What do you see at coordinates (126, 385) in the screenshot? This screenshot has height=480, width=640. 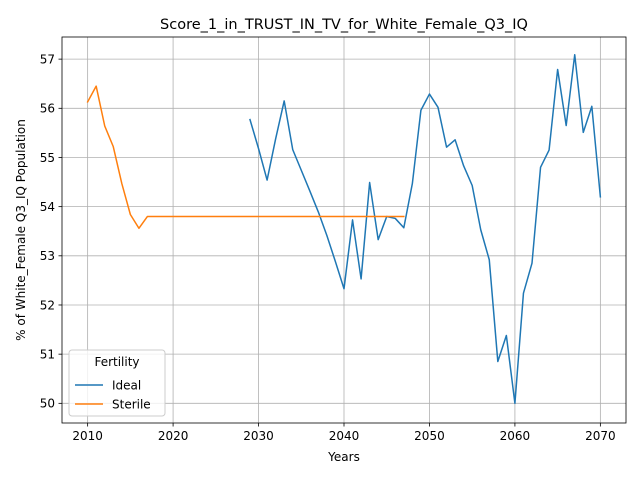 I see `legend-label-ideal: Ideal` at bounding box center [126, 385].